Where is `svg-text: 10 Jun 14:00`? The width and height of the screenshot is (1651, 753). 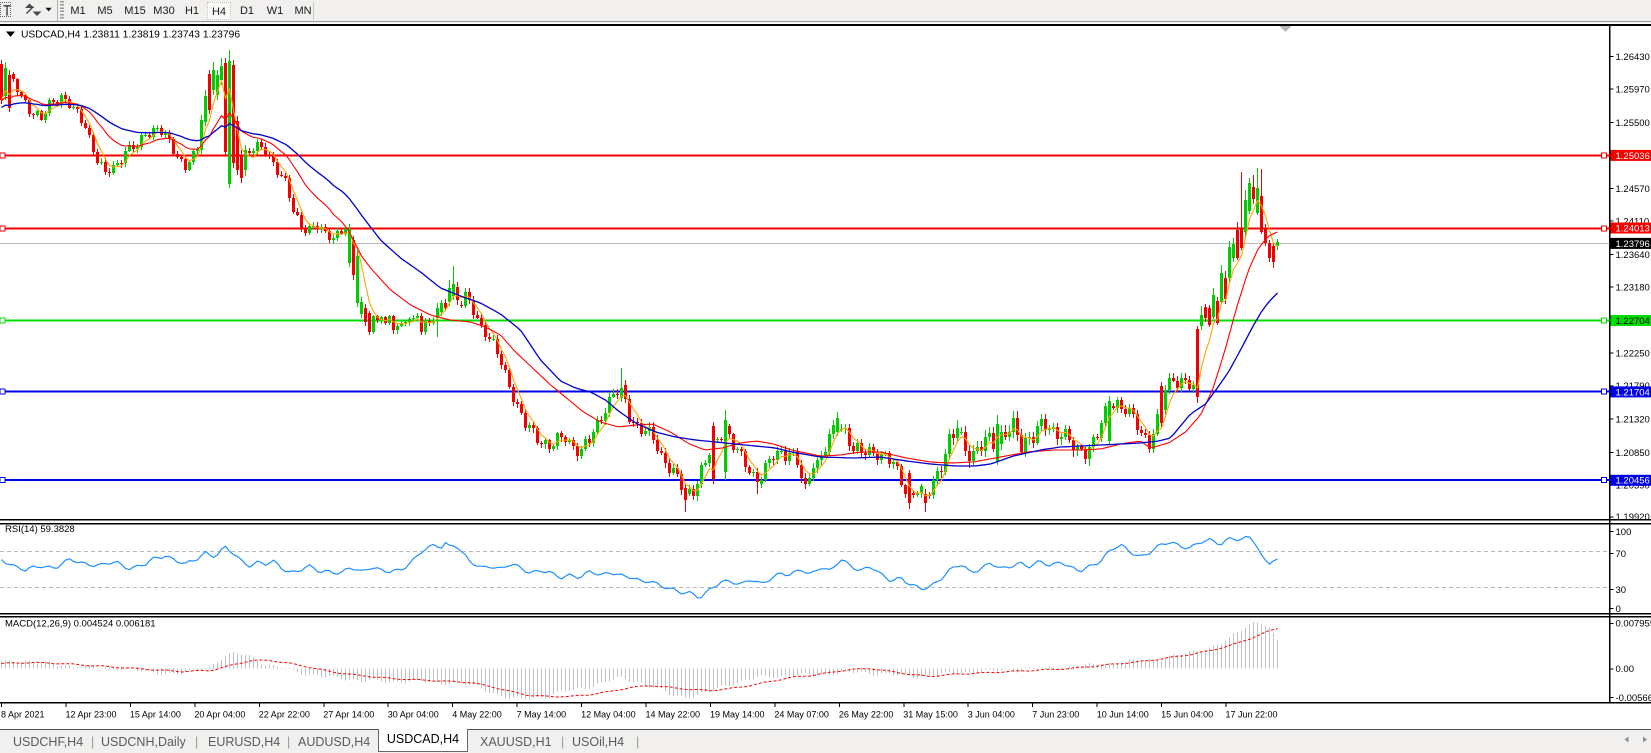 svg-text: 10 Jun 14:00 is located at coordinates (1123, 715).